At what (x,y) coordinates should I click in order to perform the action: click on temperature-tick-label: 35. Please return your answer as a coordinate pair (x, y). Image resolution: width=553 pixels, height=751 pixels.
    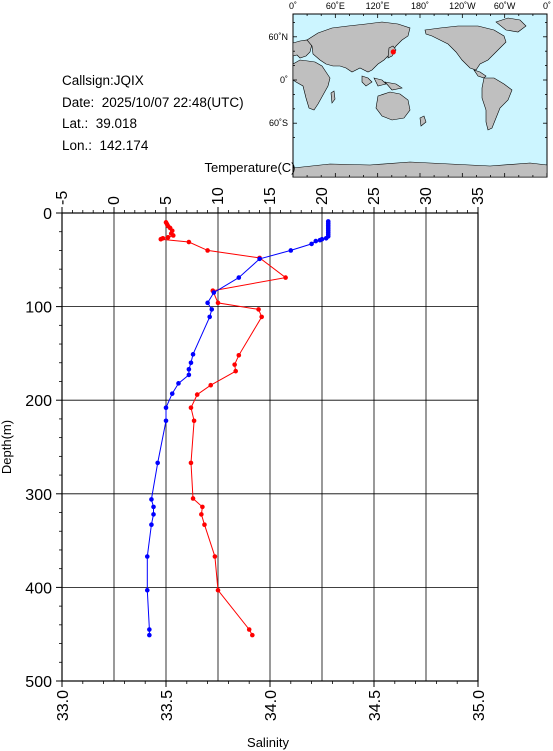
    Looking at the image, I should click on (478, 196).